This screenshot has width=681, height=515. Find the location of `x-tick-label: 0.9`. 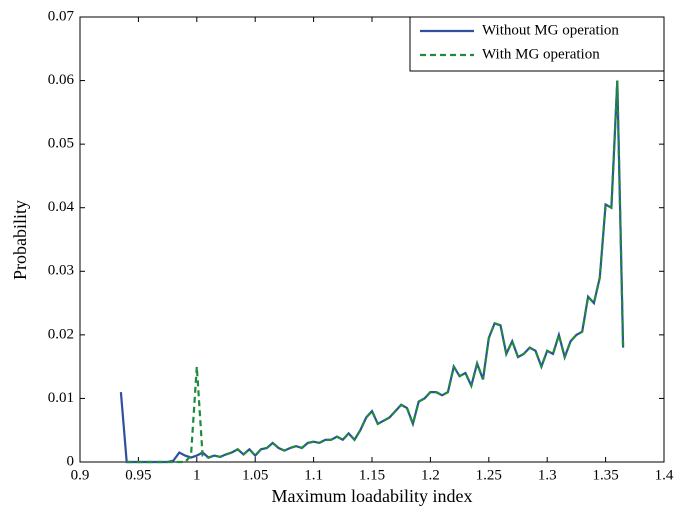

x-tick-label: 0.9 is located at coordinates (80, 475).